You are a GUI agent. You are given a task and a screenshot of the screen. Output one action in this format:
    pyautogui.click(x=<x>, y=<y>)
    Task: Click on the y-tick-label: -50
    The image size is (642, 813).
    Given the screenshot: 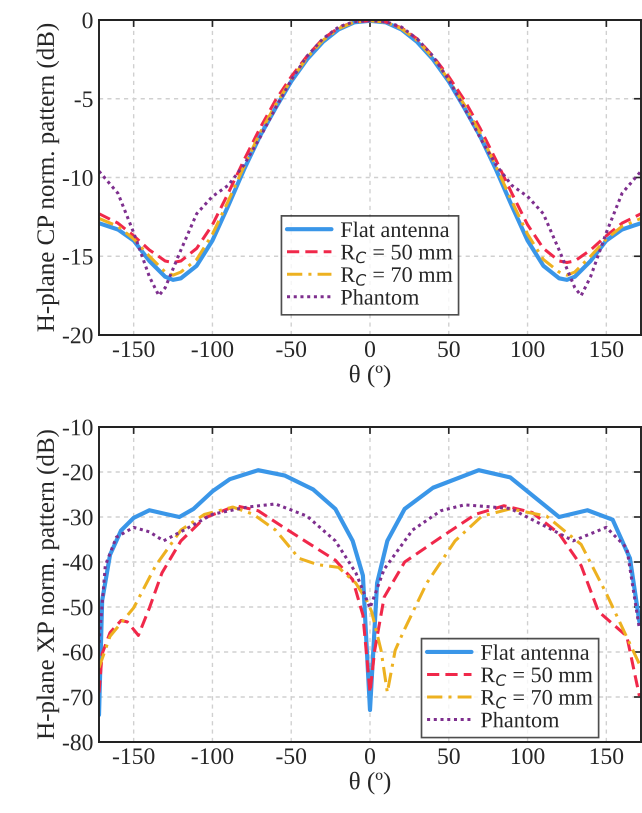 What is the action you would take?
    pyautogui.click(x=77, y=607)
    